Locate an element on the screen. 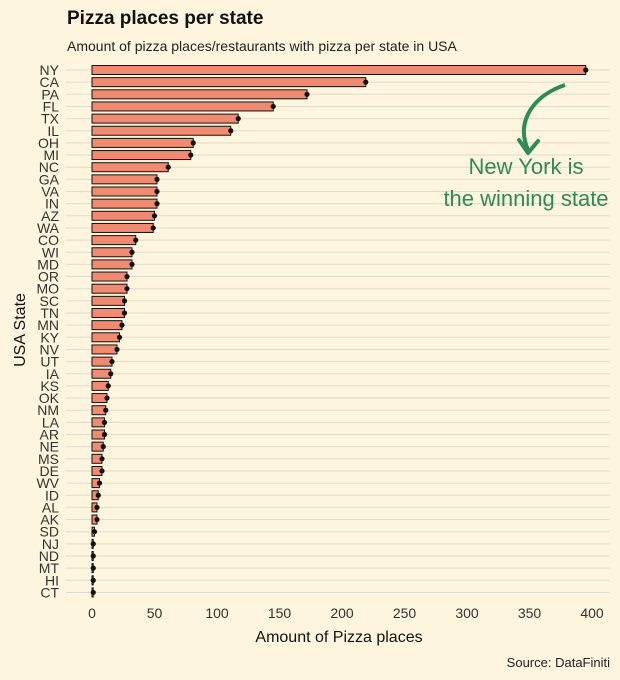  state-label-de: DE is located at coordinates (49, 471).